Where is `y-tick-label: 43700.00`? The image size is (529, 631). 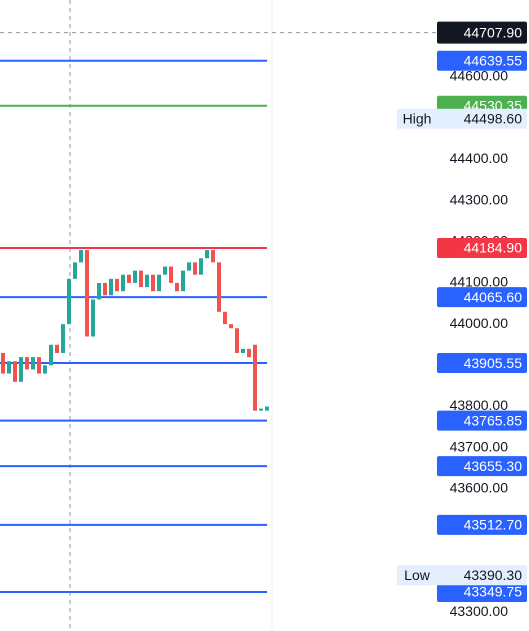 y-tick-label: 43700.00 is located at coordinates (479, 446).